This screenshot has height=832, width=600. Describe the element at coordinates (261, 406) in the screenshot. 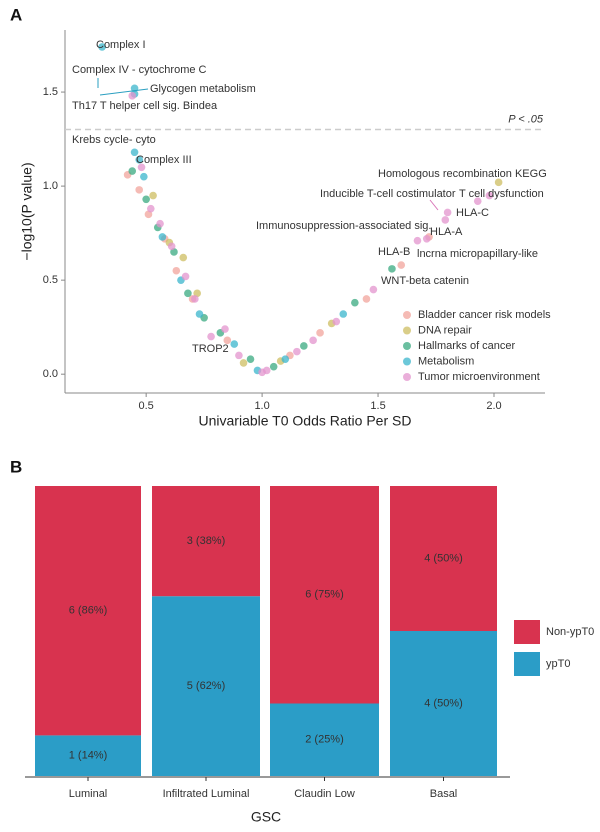

I see `x-tick-label: 1.0` at that location.